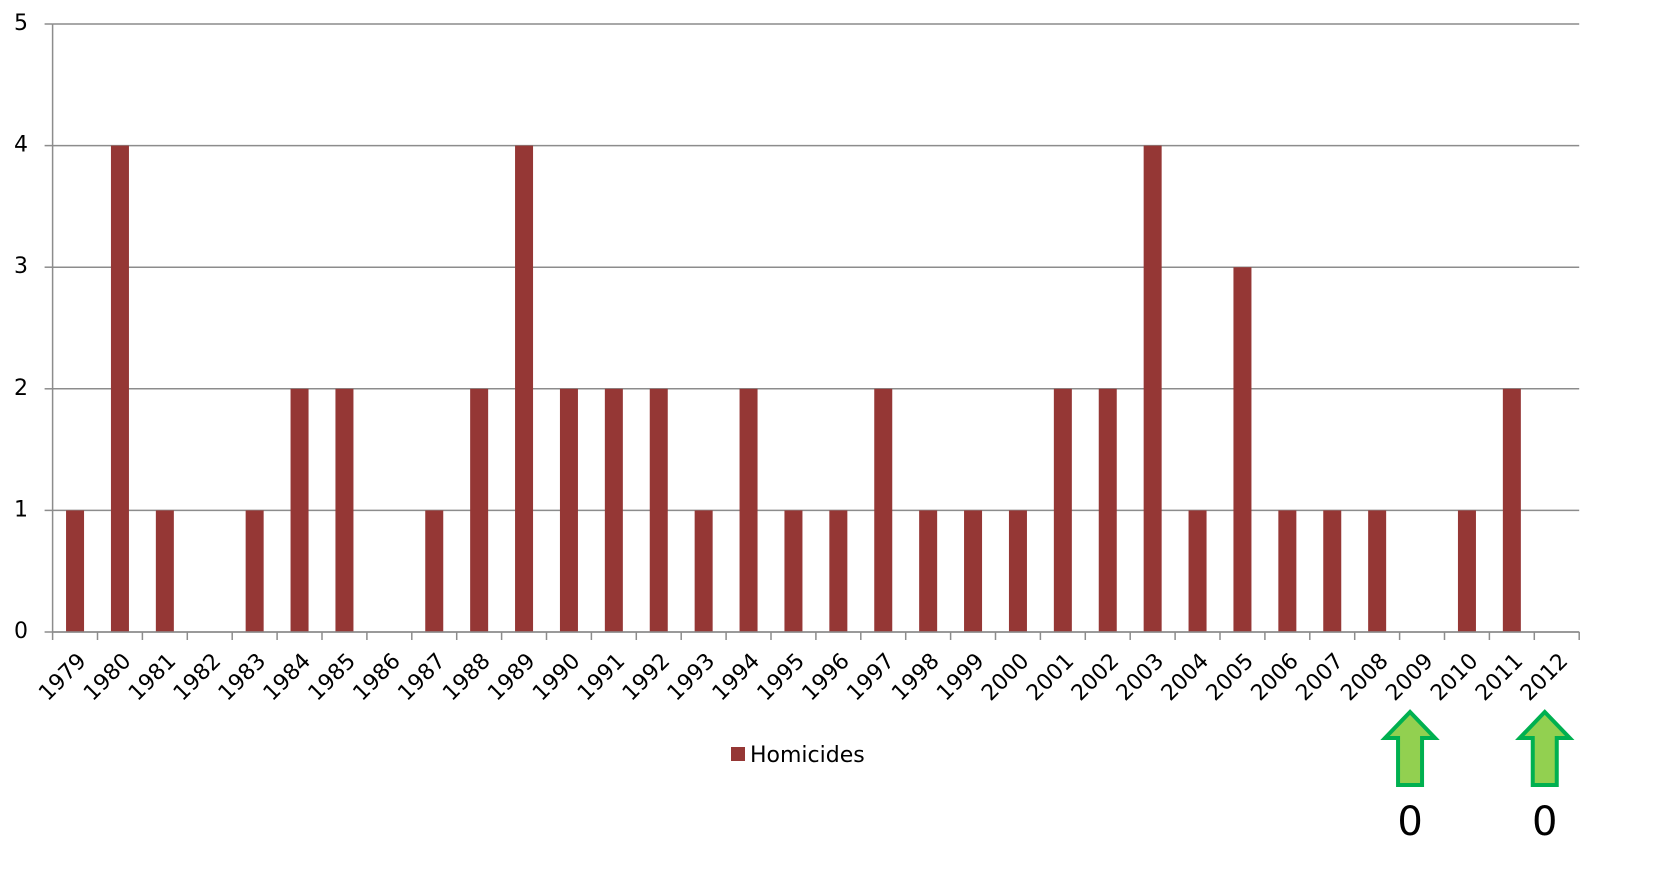 Image resolution: width=1653 pixels, height=890 pixels. What do you see at coordinates (1230, 677) in the screenshot?
I see `x-tick-label: 2005` at bounding box center [1230, 677].